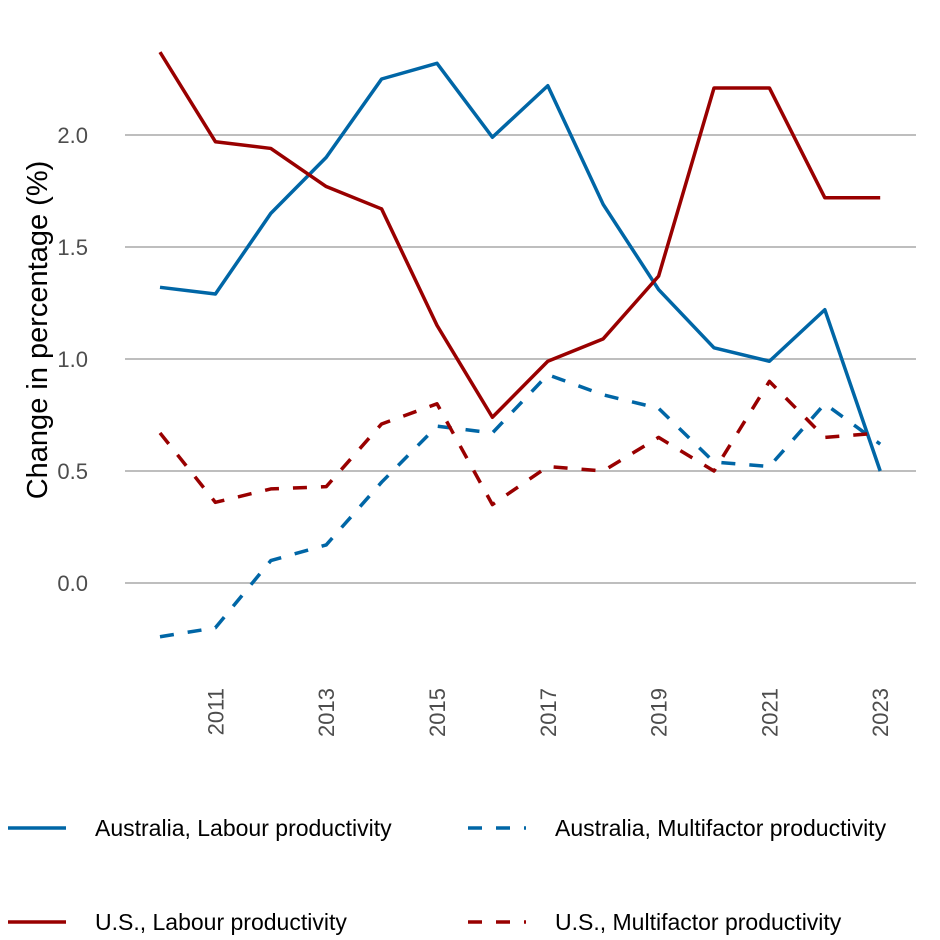 The image size is (940, 940). I want to click on y-tick-label: 1.0, so click(72, 359).